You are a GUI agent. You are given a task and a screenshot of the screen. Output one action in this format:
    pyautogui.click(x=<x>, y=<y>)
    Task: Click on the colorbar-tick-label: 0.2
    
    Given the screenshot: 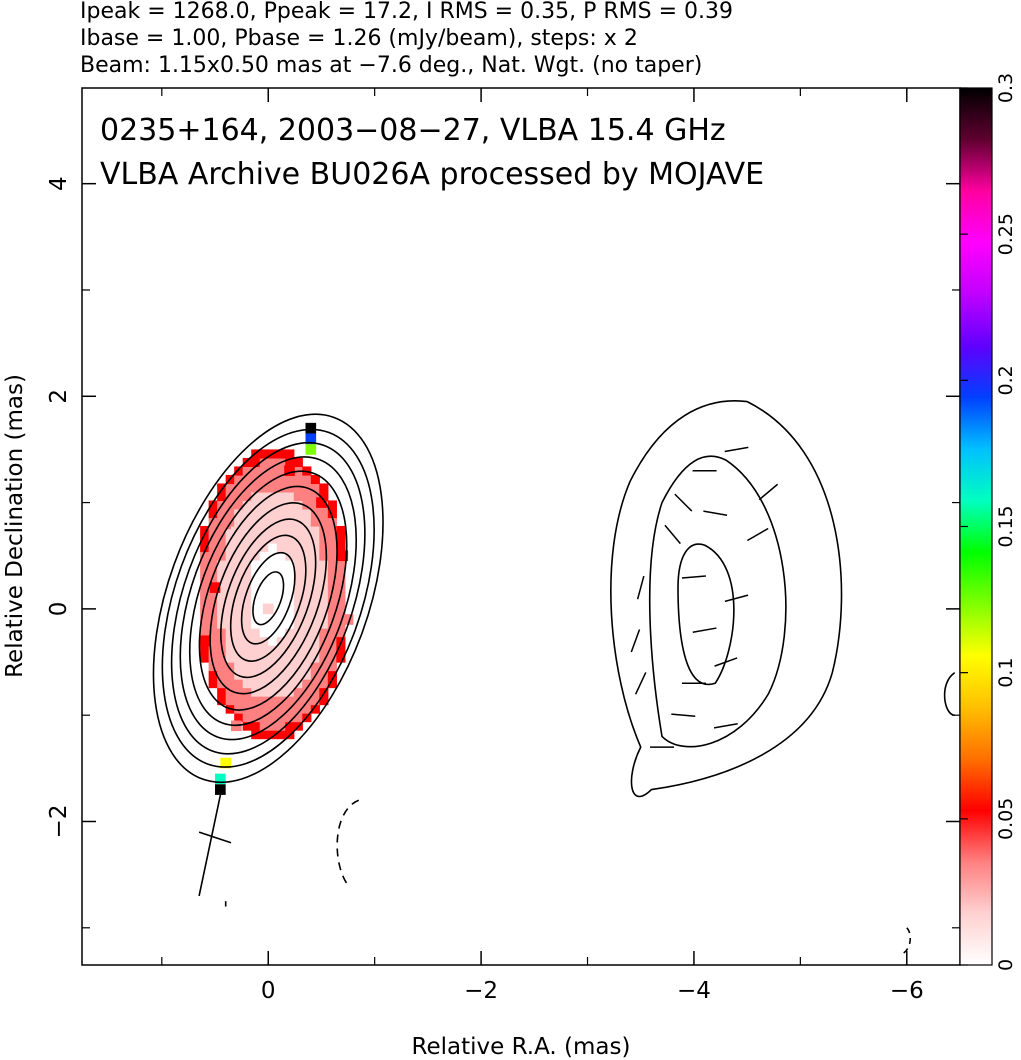 What is the action you would take?
    pyautogui.click(x=1006, y=380)
    